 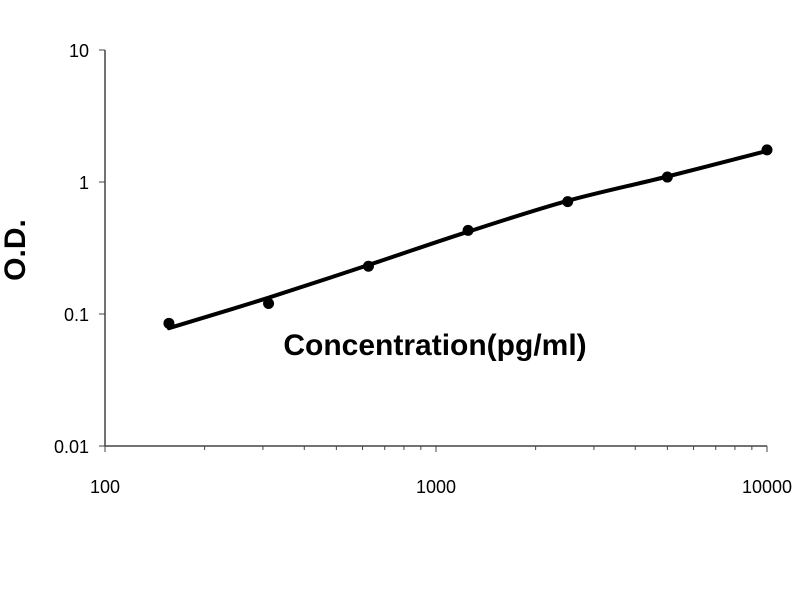 I want to click on y-axis-label: O.D., so click(x=16, y=250).